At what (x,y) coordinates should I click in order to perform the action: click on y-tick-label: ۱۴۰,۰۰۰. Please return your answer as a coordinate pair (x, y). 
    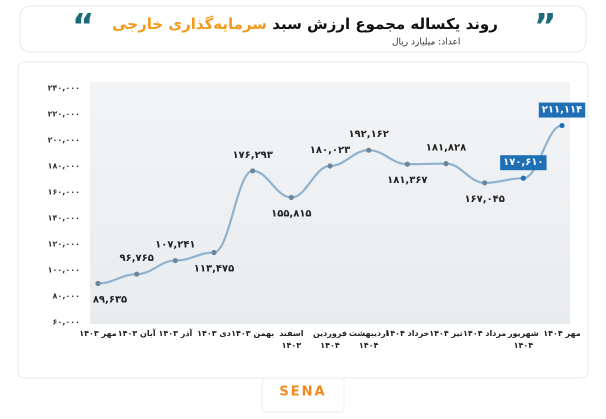
    Looking at the image, I should click on (64, 218).